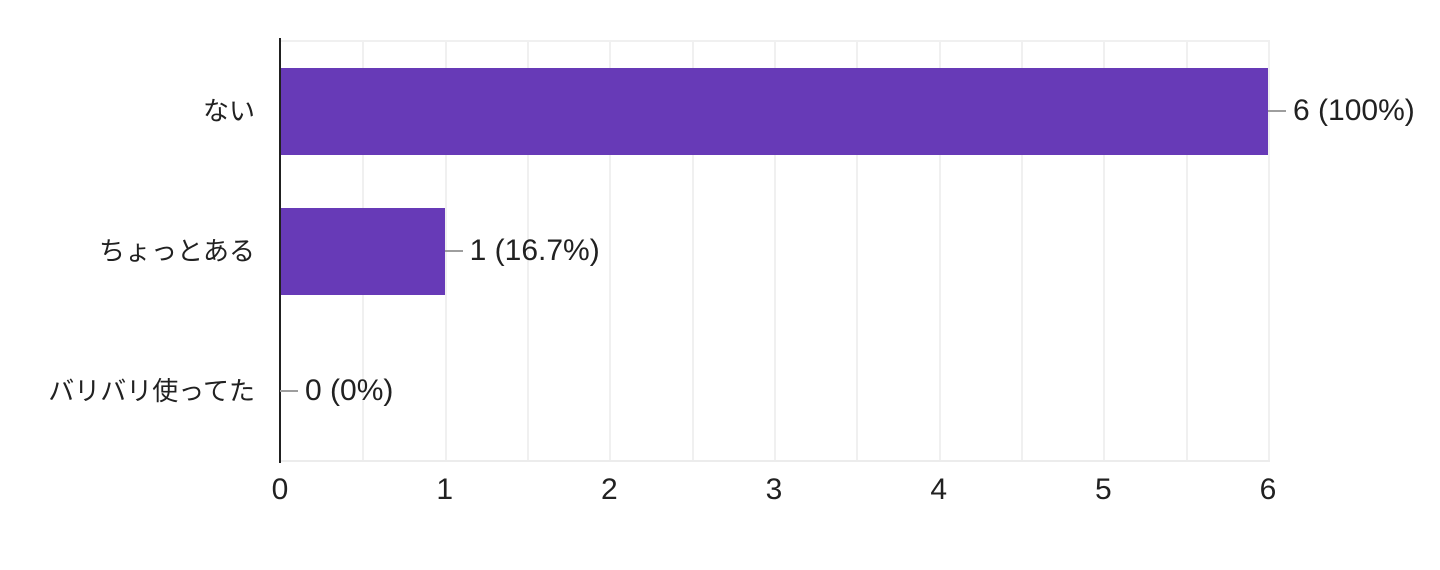 The width and height of the screenshot is (1440, 570). Describe the element at coordinates (444, 489) in the screenshot. I see `x-tick-label: 1` at that location.